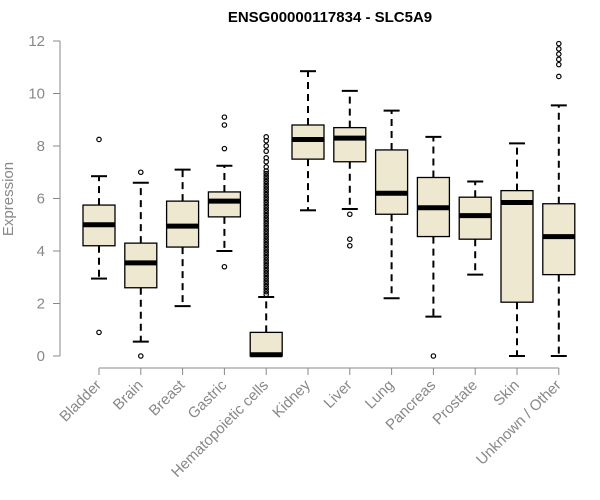 The image size is (600, 500). Describe the element at coordinates (330, 17) in the screenshot. I see `chart-title: ENSG00000117834 - SLC5A9` at that location.